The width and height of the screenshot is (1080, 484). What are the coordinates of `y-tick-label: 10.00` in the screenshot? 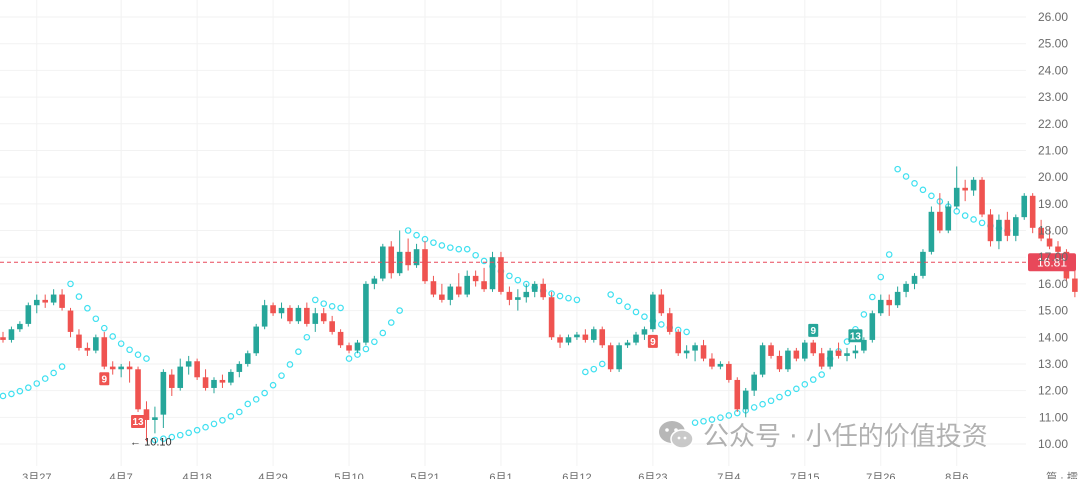 It's located at (1053, 444).